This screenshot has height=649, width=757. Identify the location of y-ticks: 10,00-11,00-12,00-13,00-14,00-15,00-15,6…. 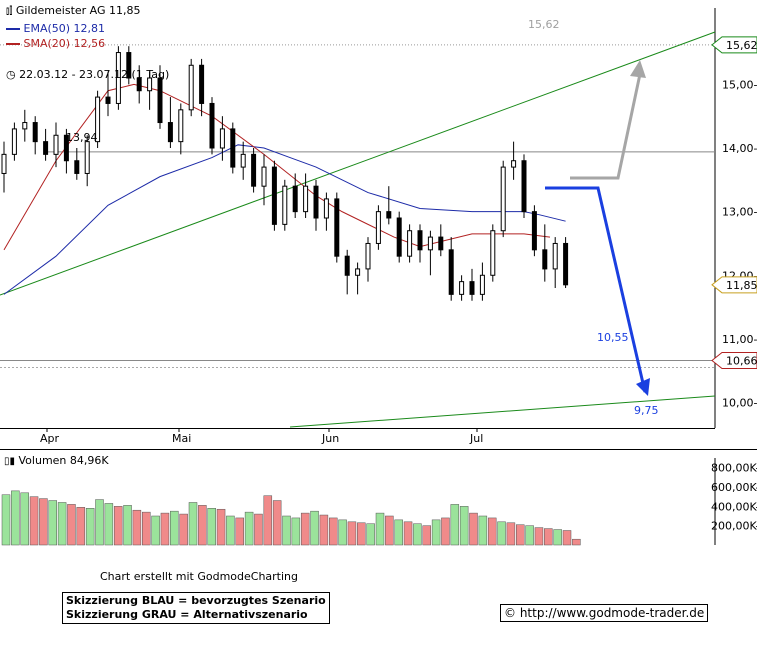
(734, 284).